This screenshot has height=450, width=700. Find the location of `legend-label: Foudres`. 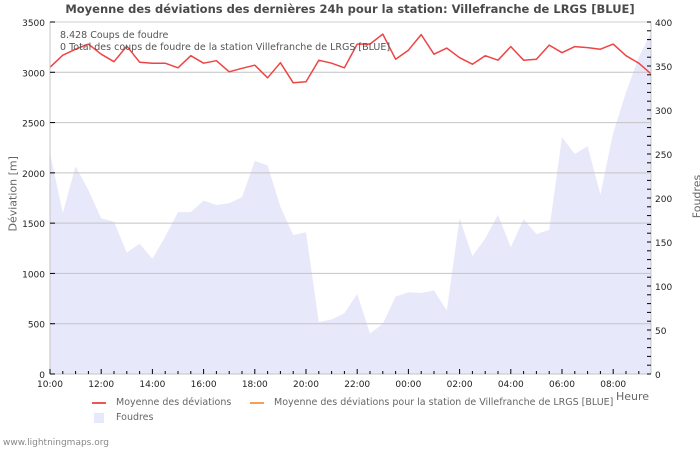

legend-label: Foudres is located at coordinates (135, 417).